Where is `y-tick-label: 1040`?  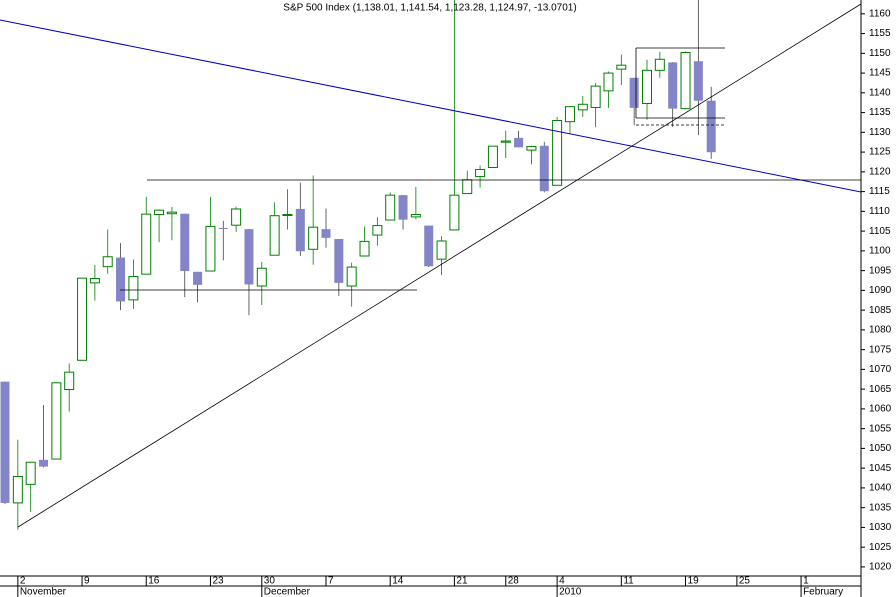
y-tick-label: 1040 is located at coordinates (880, 488).